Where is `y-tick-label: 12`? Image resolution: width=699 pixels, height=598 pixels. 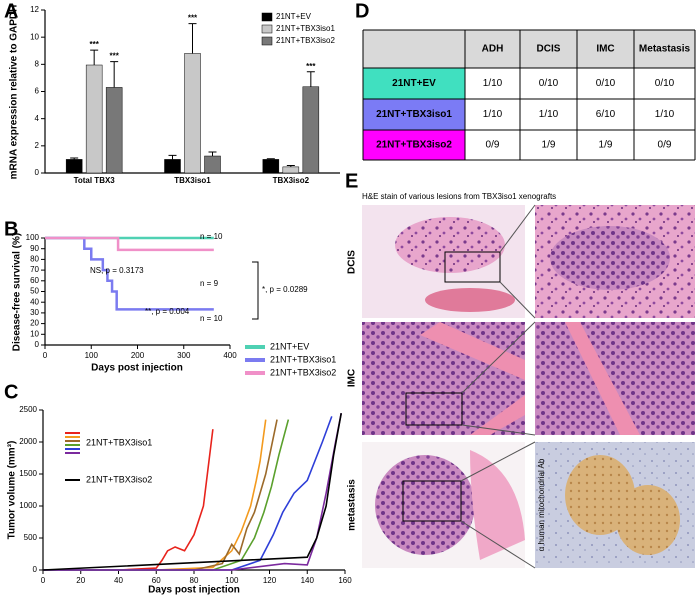 y-tick-label: 12 is located at coordinates (34, 9).